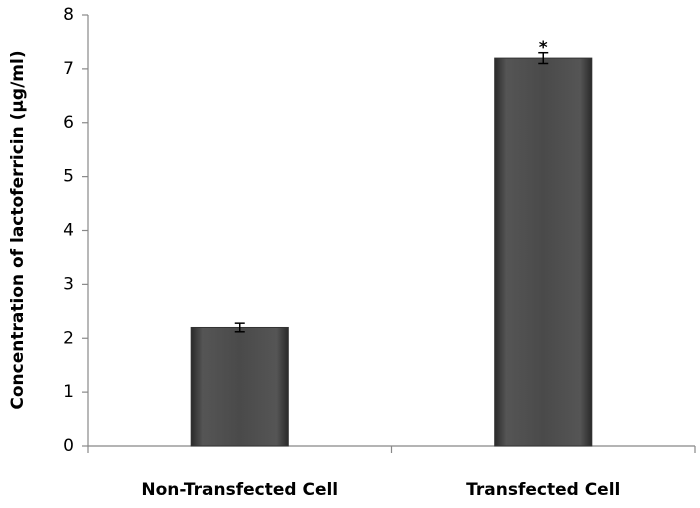 This screenshot has height=508, width=700. I want to click on y-tick-label: 2, so click(68, 338).